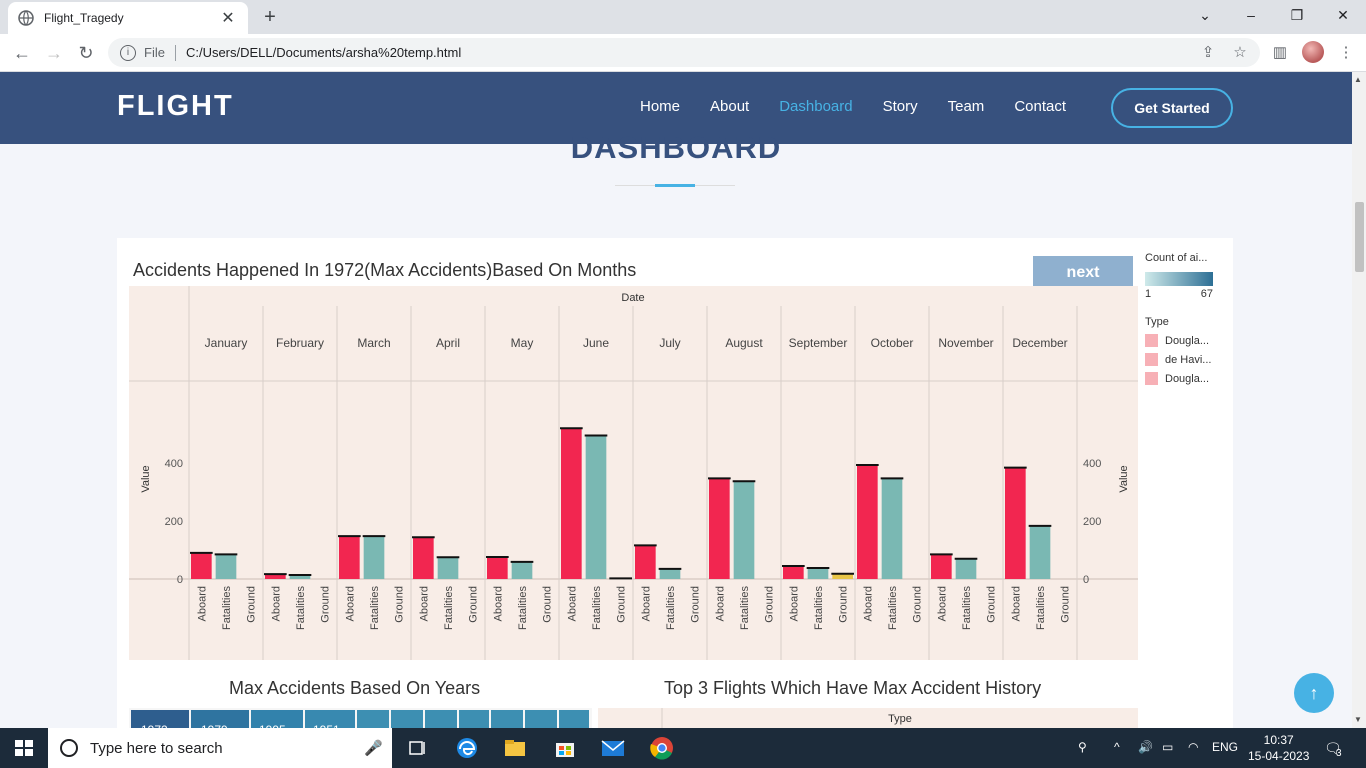 Image resolution: width=1366 pixels, height=768 pixels. What do you see at coordinates (128, 52) in the screenshot?
I see `info-icon: i` at bounding box center [128, 52].